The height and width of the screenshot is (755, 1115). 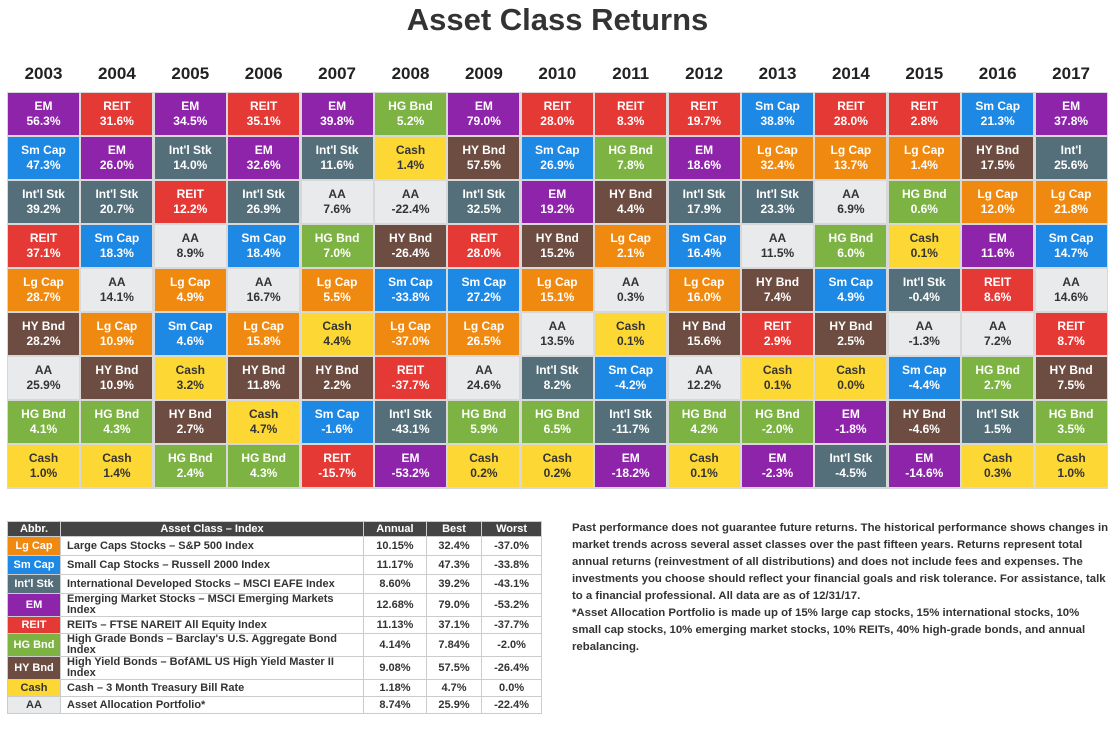 I want to click on return-cell: Cash 0.3%, so click(x=998, y=466).